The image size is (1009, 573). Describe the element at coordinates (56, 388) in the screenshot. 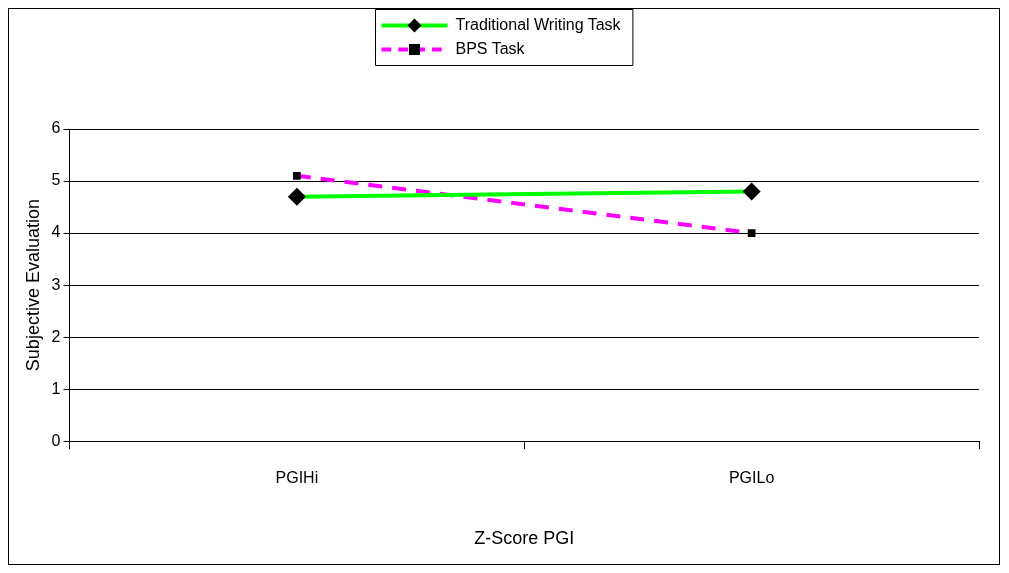

I see `y-tick-label: 1` at that location.